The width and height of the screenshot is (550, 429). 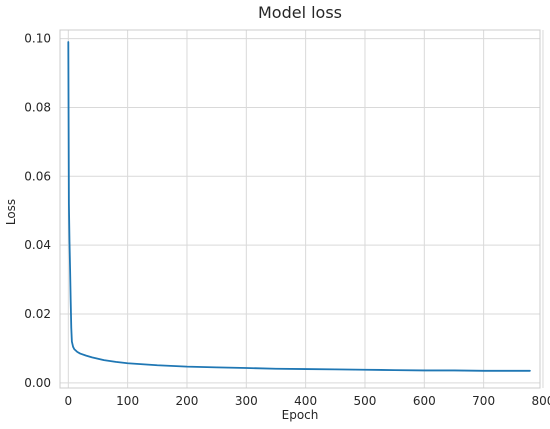 What do you see at coordinates (365, 401) in the screenshot?
I see `x-tick-label: 500` at bounding box center [365, 401].